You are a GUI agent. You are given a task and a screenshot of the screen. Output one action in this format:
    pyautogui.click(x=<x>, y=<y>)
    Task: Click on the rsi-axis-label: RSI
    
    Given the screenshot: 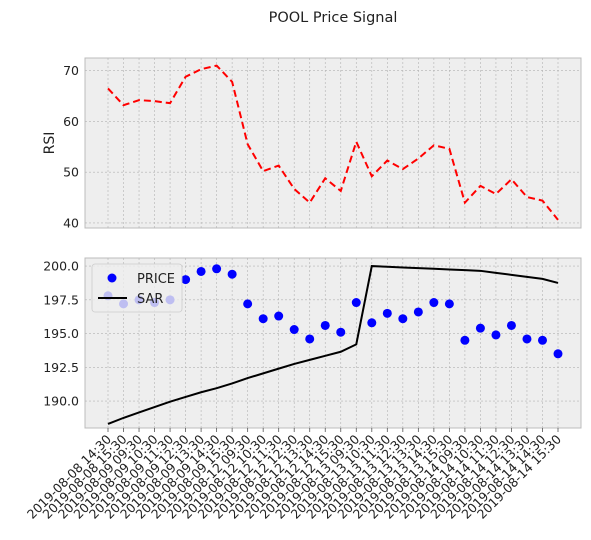 What is the action you would take?
    pyautogui.click(x=50, y=143)
    